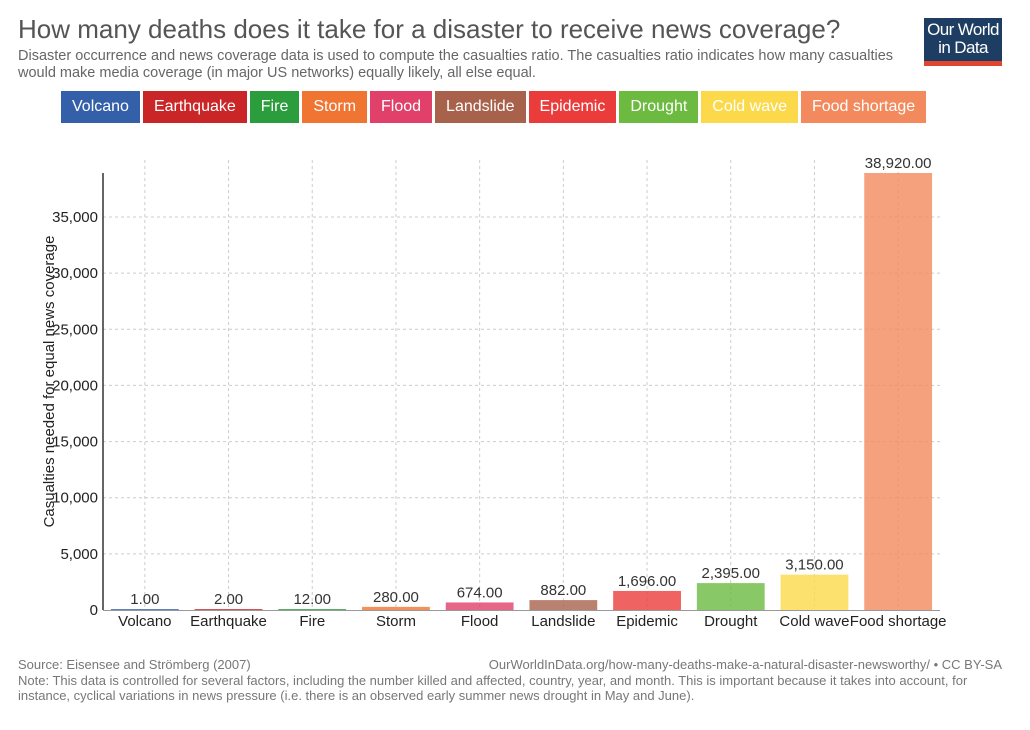 The height and width of the screenshot is (730, 1030). I want to click on bar-storm, so click(396, 608).